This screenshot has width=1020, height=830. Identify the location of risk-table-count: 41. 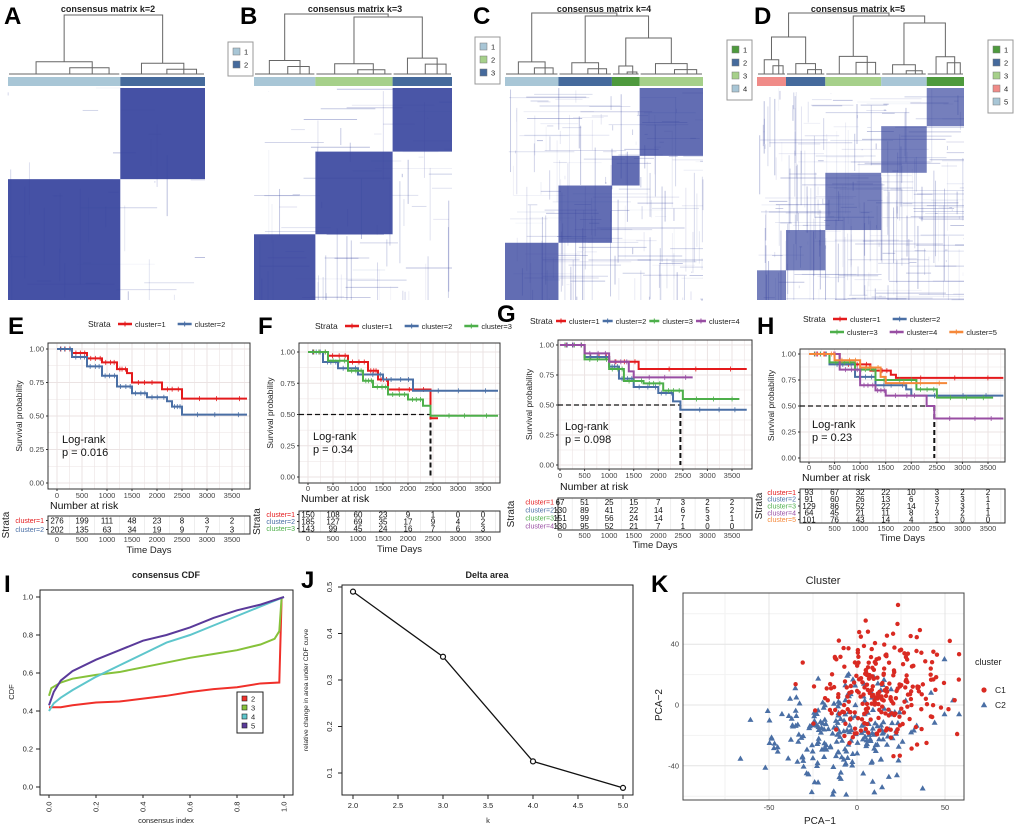
(609, 510).